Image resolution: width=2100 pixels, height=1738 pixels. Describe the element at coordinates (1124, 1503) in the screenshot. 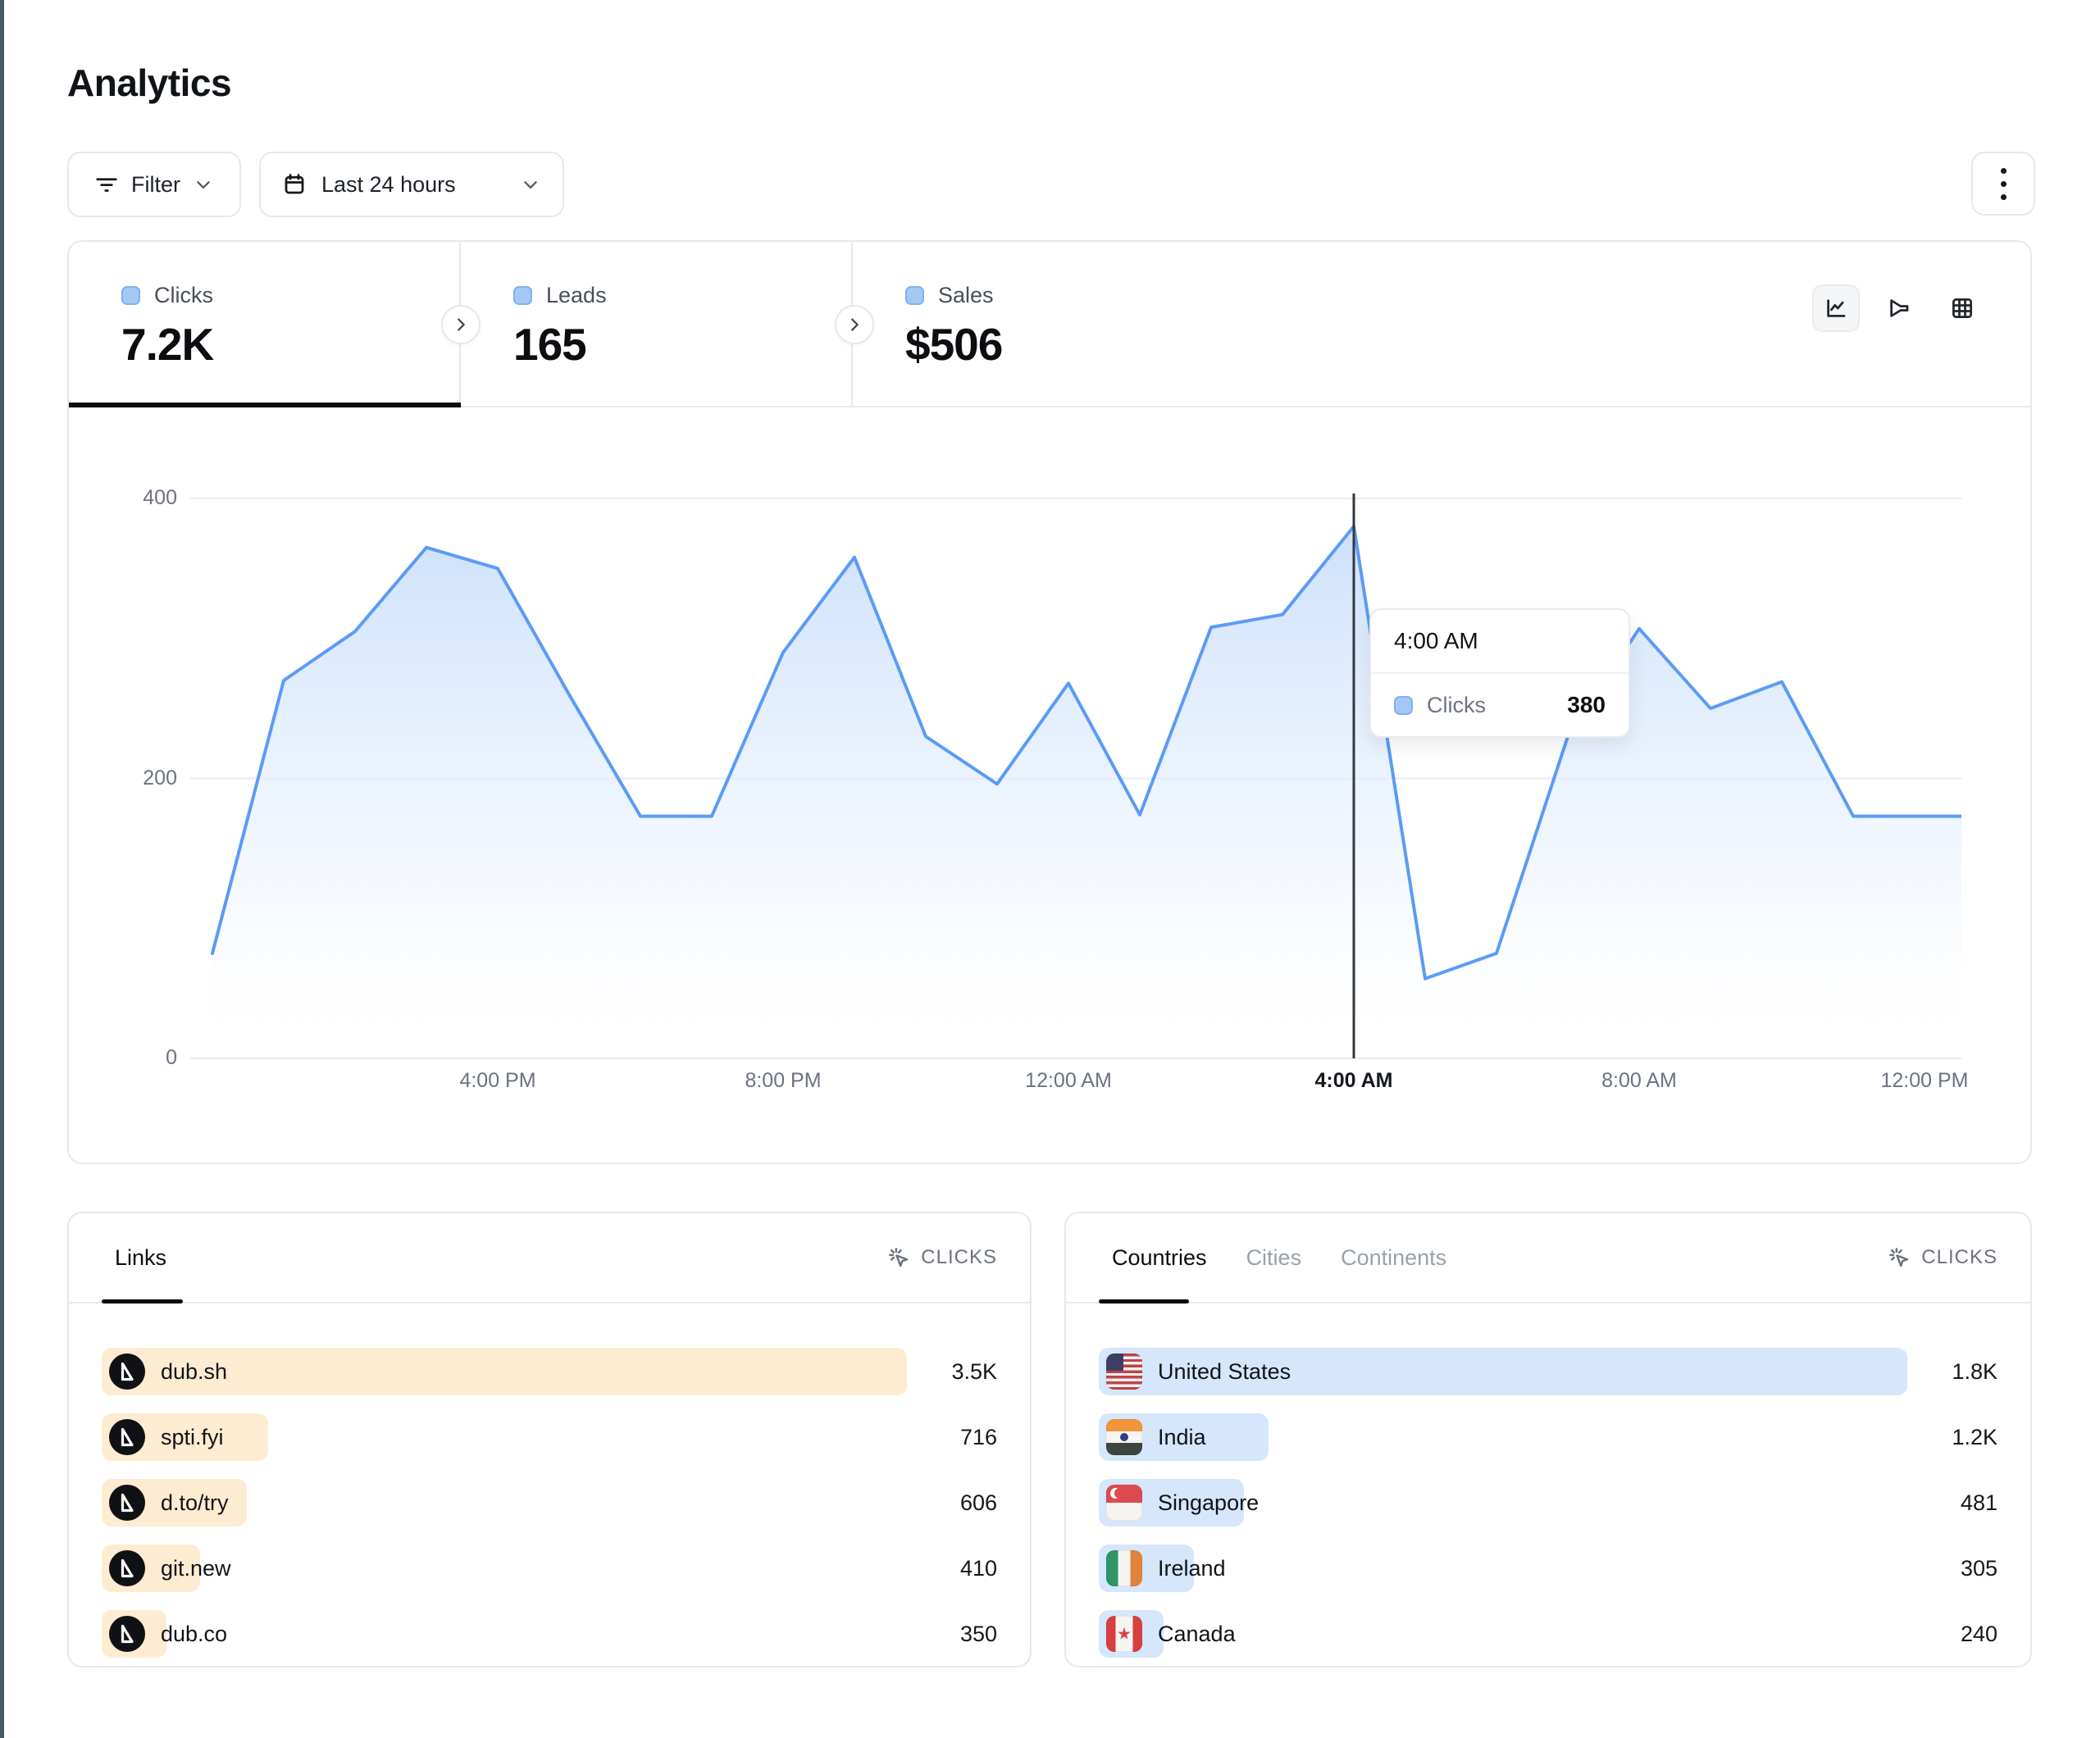

I see `flag-sg-icon` at that location.